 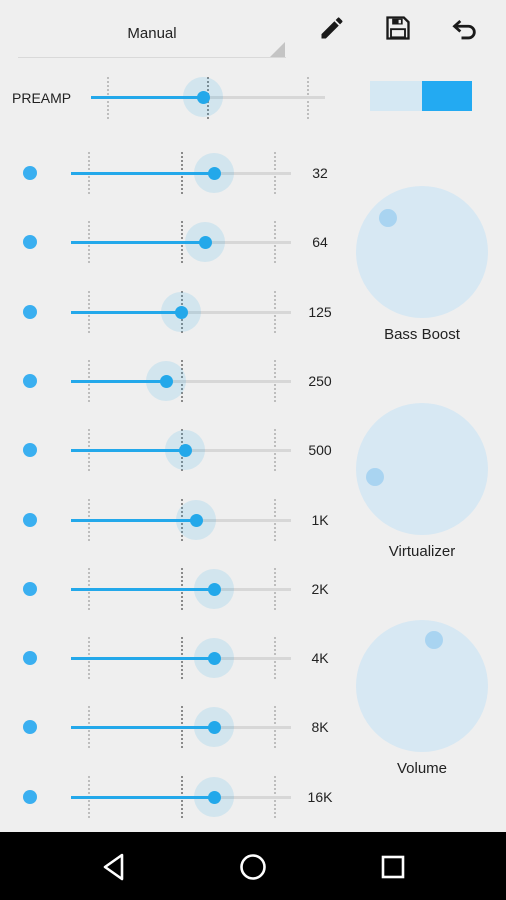 I want to click on band-frequency-label: 250, so click(x=320, y=381).